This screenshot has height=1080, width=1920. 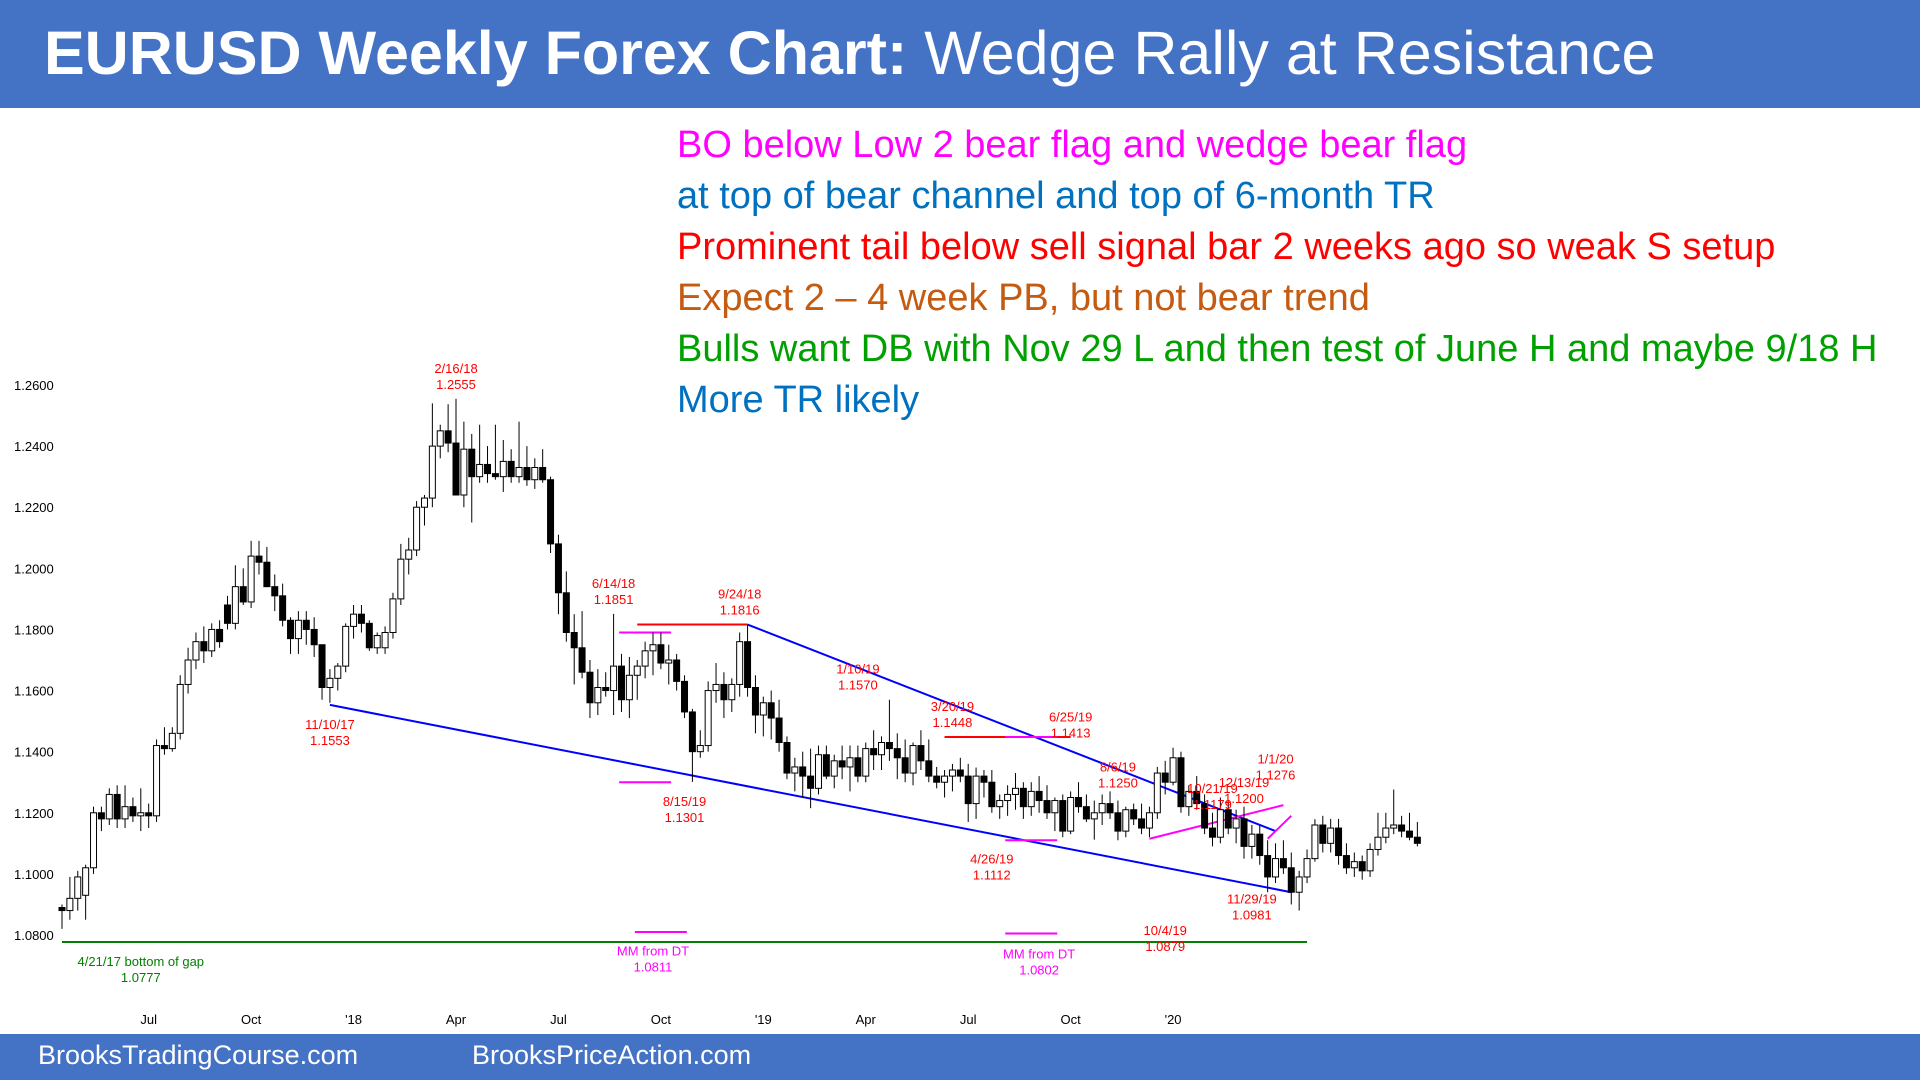 I want to click on annotation-price: 1.0811, so click(x=653, y=967).